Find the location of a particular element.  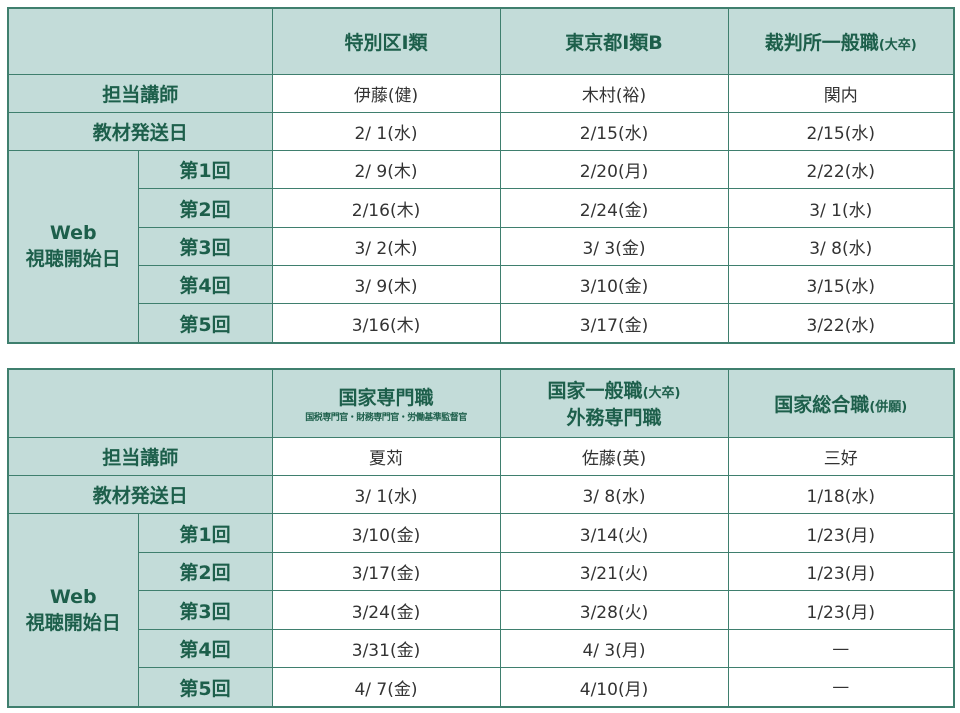

instructor-cell: 三好 is located at coordinates (841, 456).